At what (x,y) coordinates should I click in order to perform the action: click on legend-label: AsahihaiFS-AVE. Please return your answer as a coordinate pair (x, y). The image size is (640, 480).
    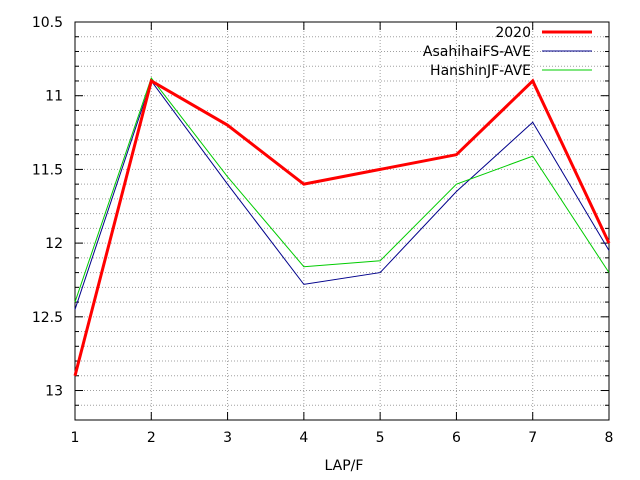
    Looking at the image, I should click on (477, 52).